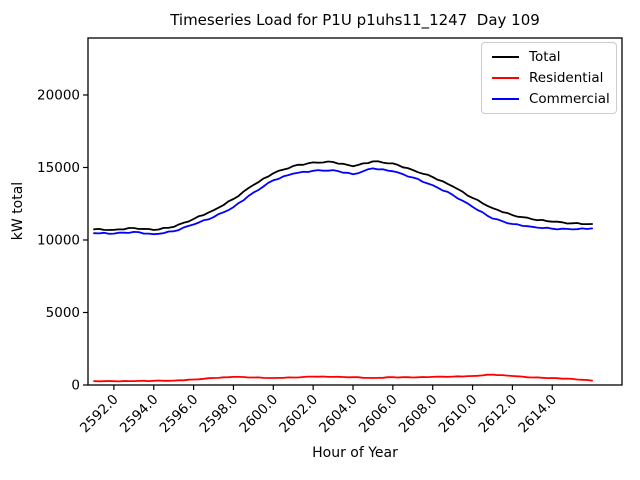 The image size is (640, 480). What do you see at coordinates (498, 414) in the screenshot?
I see `x-tick-label: 2612.0` at bounding box center [498, 414].